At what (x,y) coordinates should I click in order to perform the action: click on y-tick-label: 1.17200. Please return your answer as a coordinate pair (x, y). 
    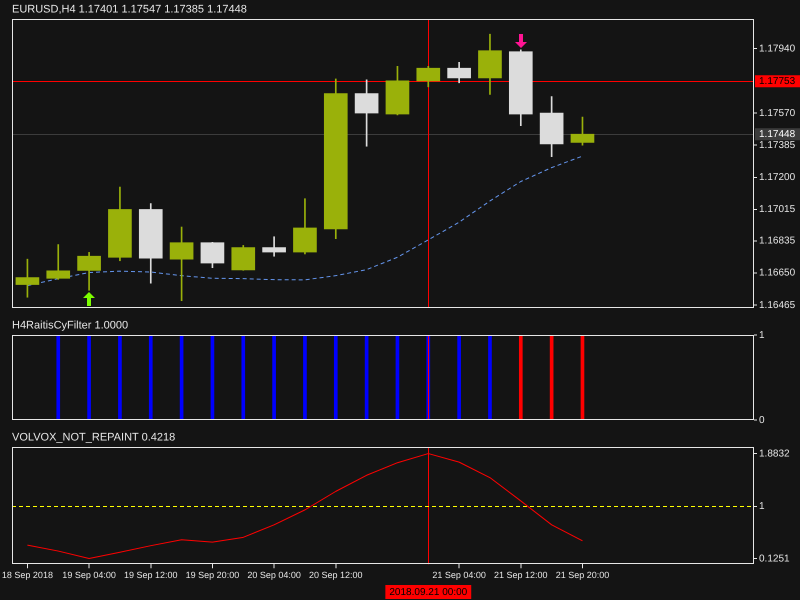
    Looking at the image, I should click on (777, 178).